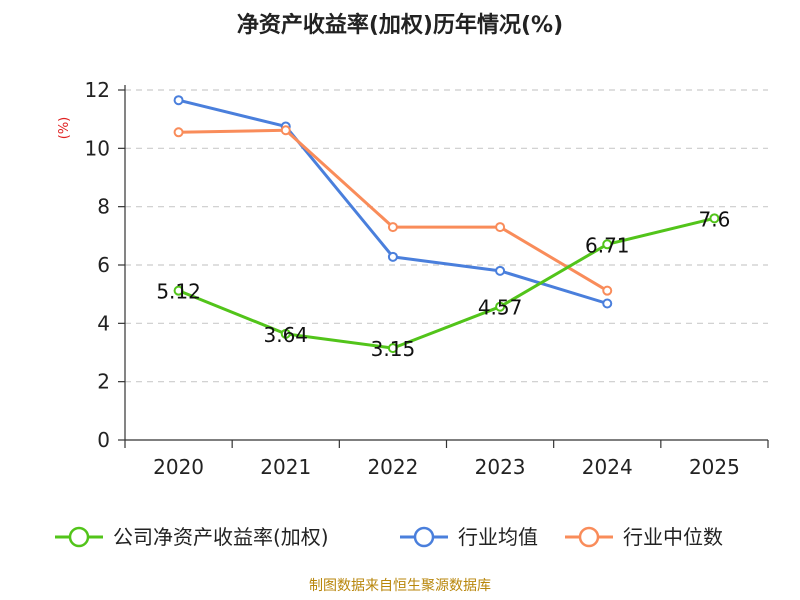 Image resolution: width=800 pixels, height=600 pixels. Describe the element at coordinates (400, 586) in the screenshot. I see `source-note: 制图数据来自恒生聚源数据库` at that location.